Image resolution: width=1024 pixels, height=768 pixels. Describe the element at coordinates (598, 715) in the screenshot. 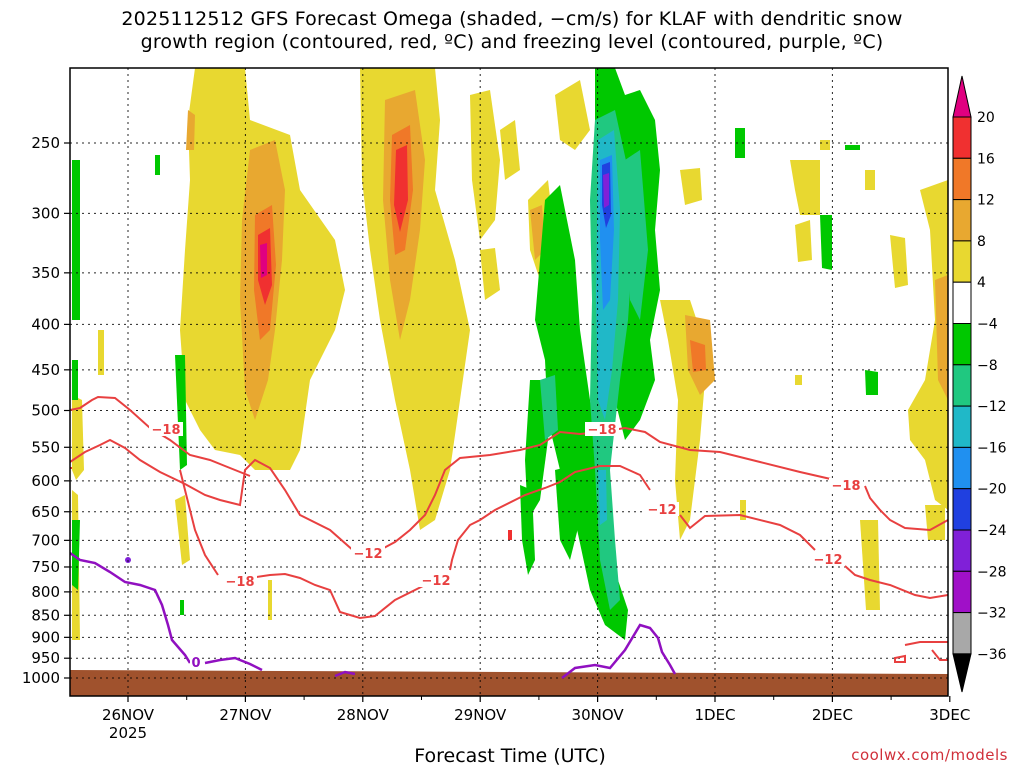

I see `x-tick-label: 30NOV` at that location.